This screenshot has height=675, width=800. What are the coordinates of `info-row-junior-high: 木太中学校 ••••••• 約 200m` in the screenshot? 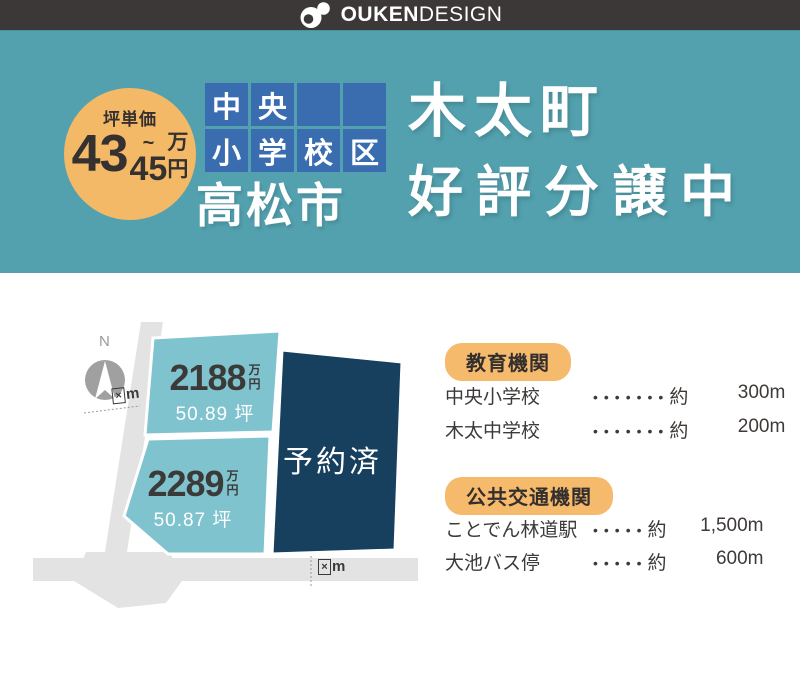 It's located at (615, 429).